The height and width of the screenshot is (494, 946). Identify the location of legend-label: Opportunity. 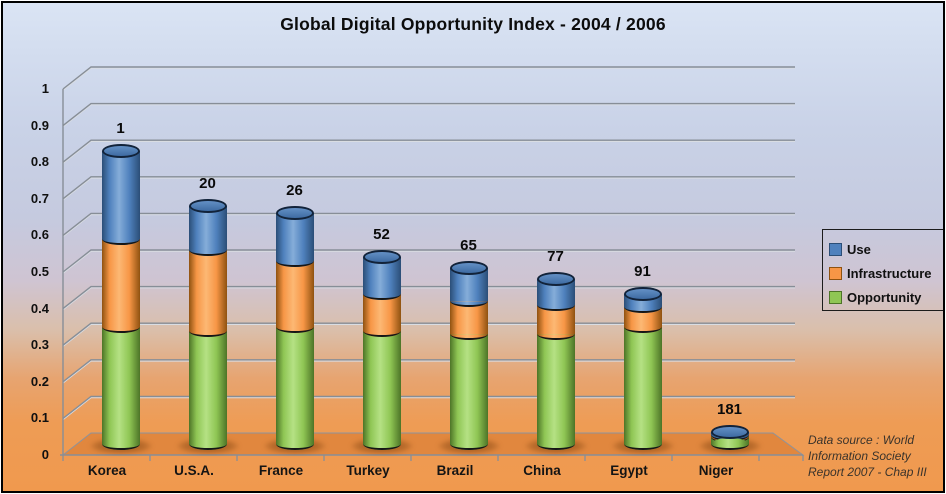
(884, 297).